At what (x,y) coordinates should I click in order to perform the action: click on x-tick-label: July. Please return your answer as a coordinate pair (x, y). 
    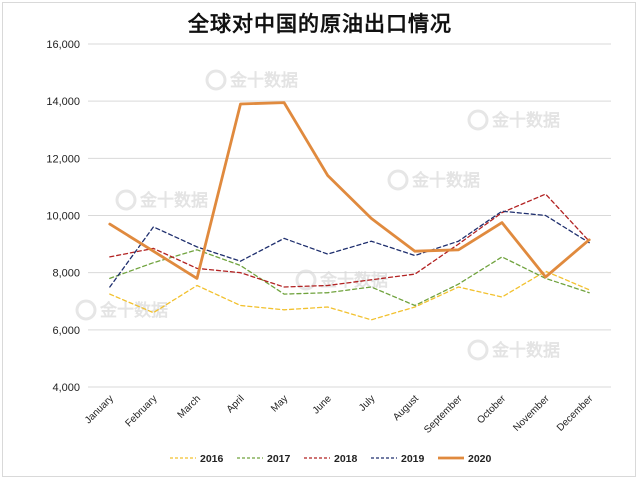
    Looking at the image, I should click on (367, 403).